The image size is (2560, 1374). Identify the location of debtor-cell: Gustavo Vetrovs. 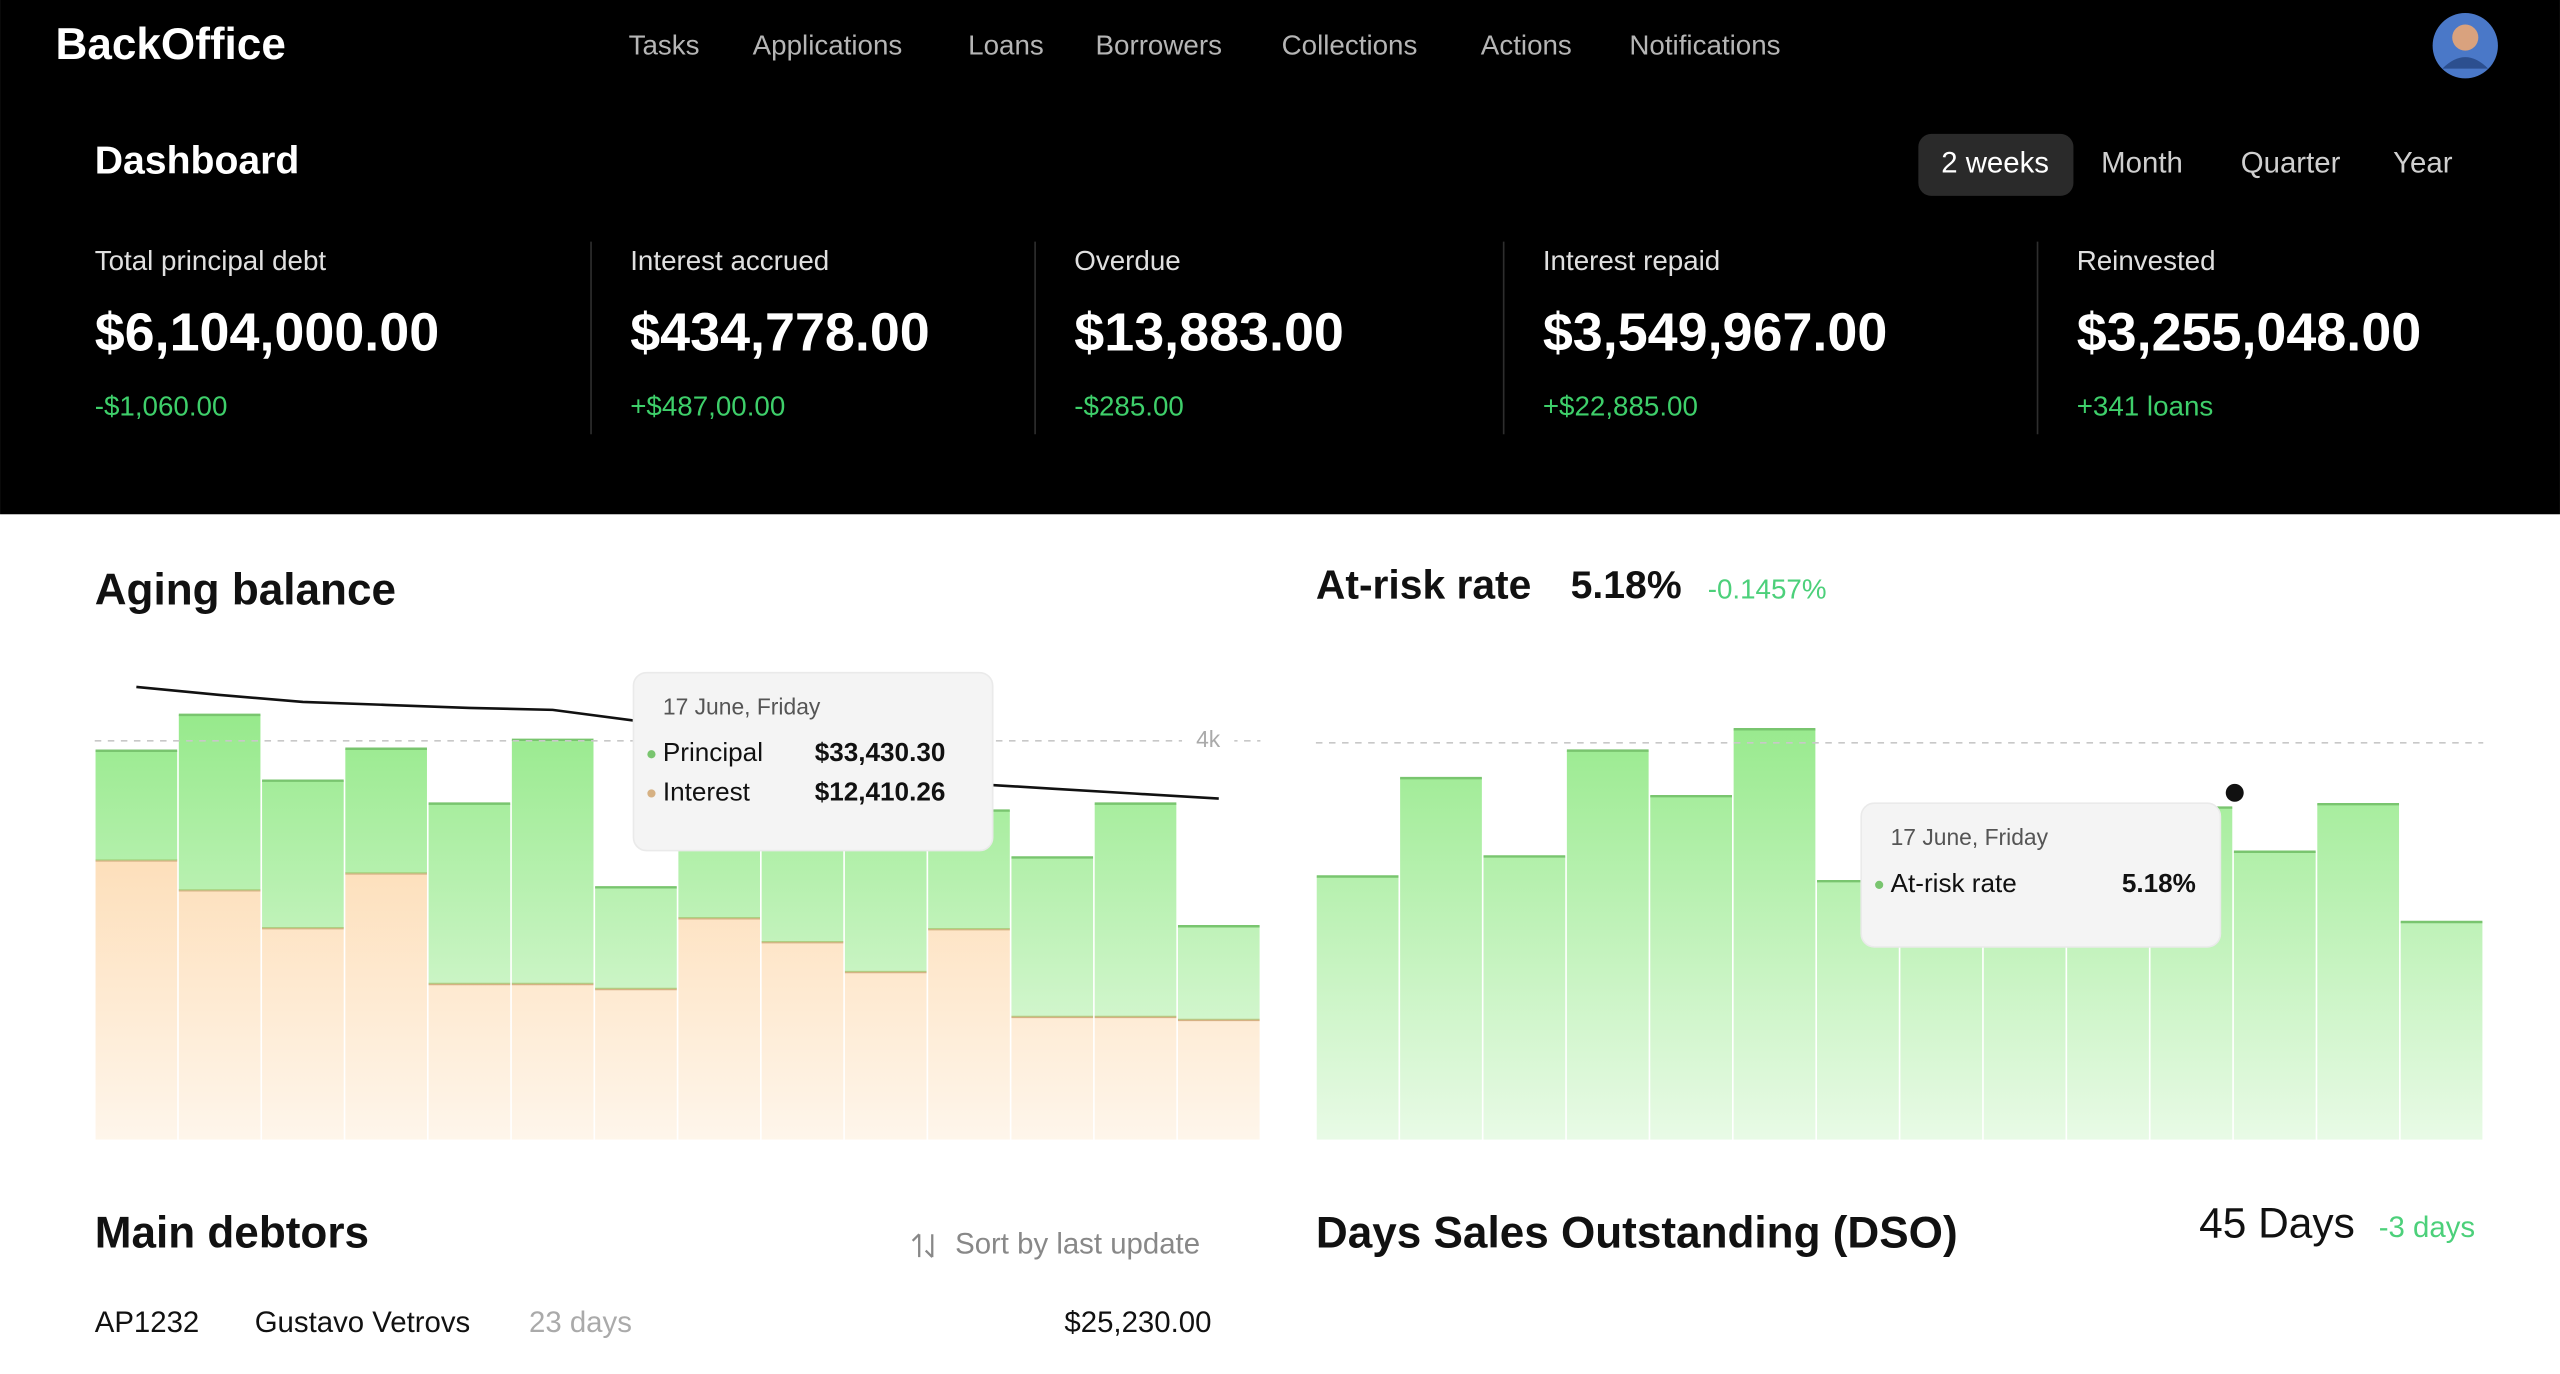
(363, 1322).